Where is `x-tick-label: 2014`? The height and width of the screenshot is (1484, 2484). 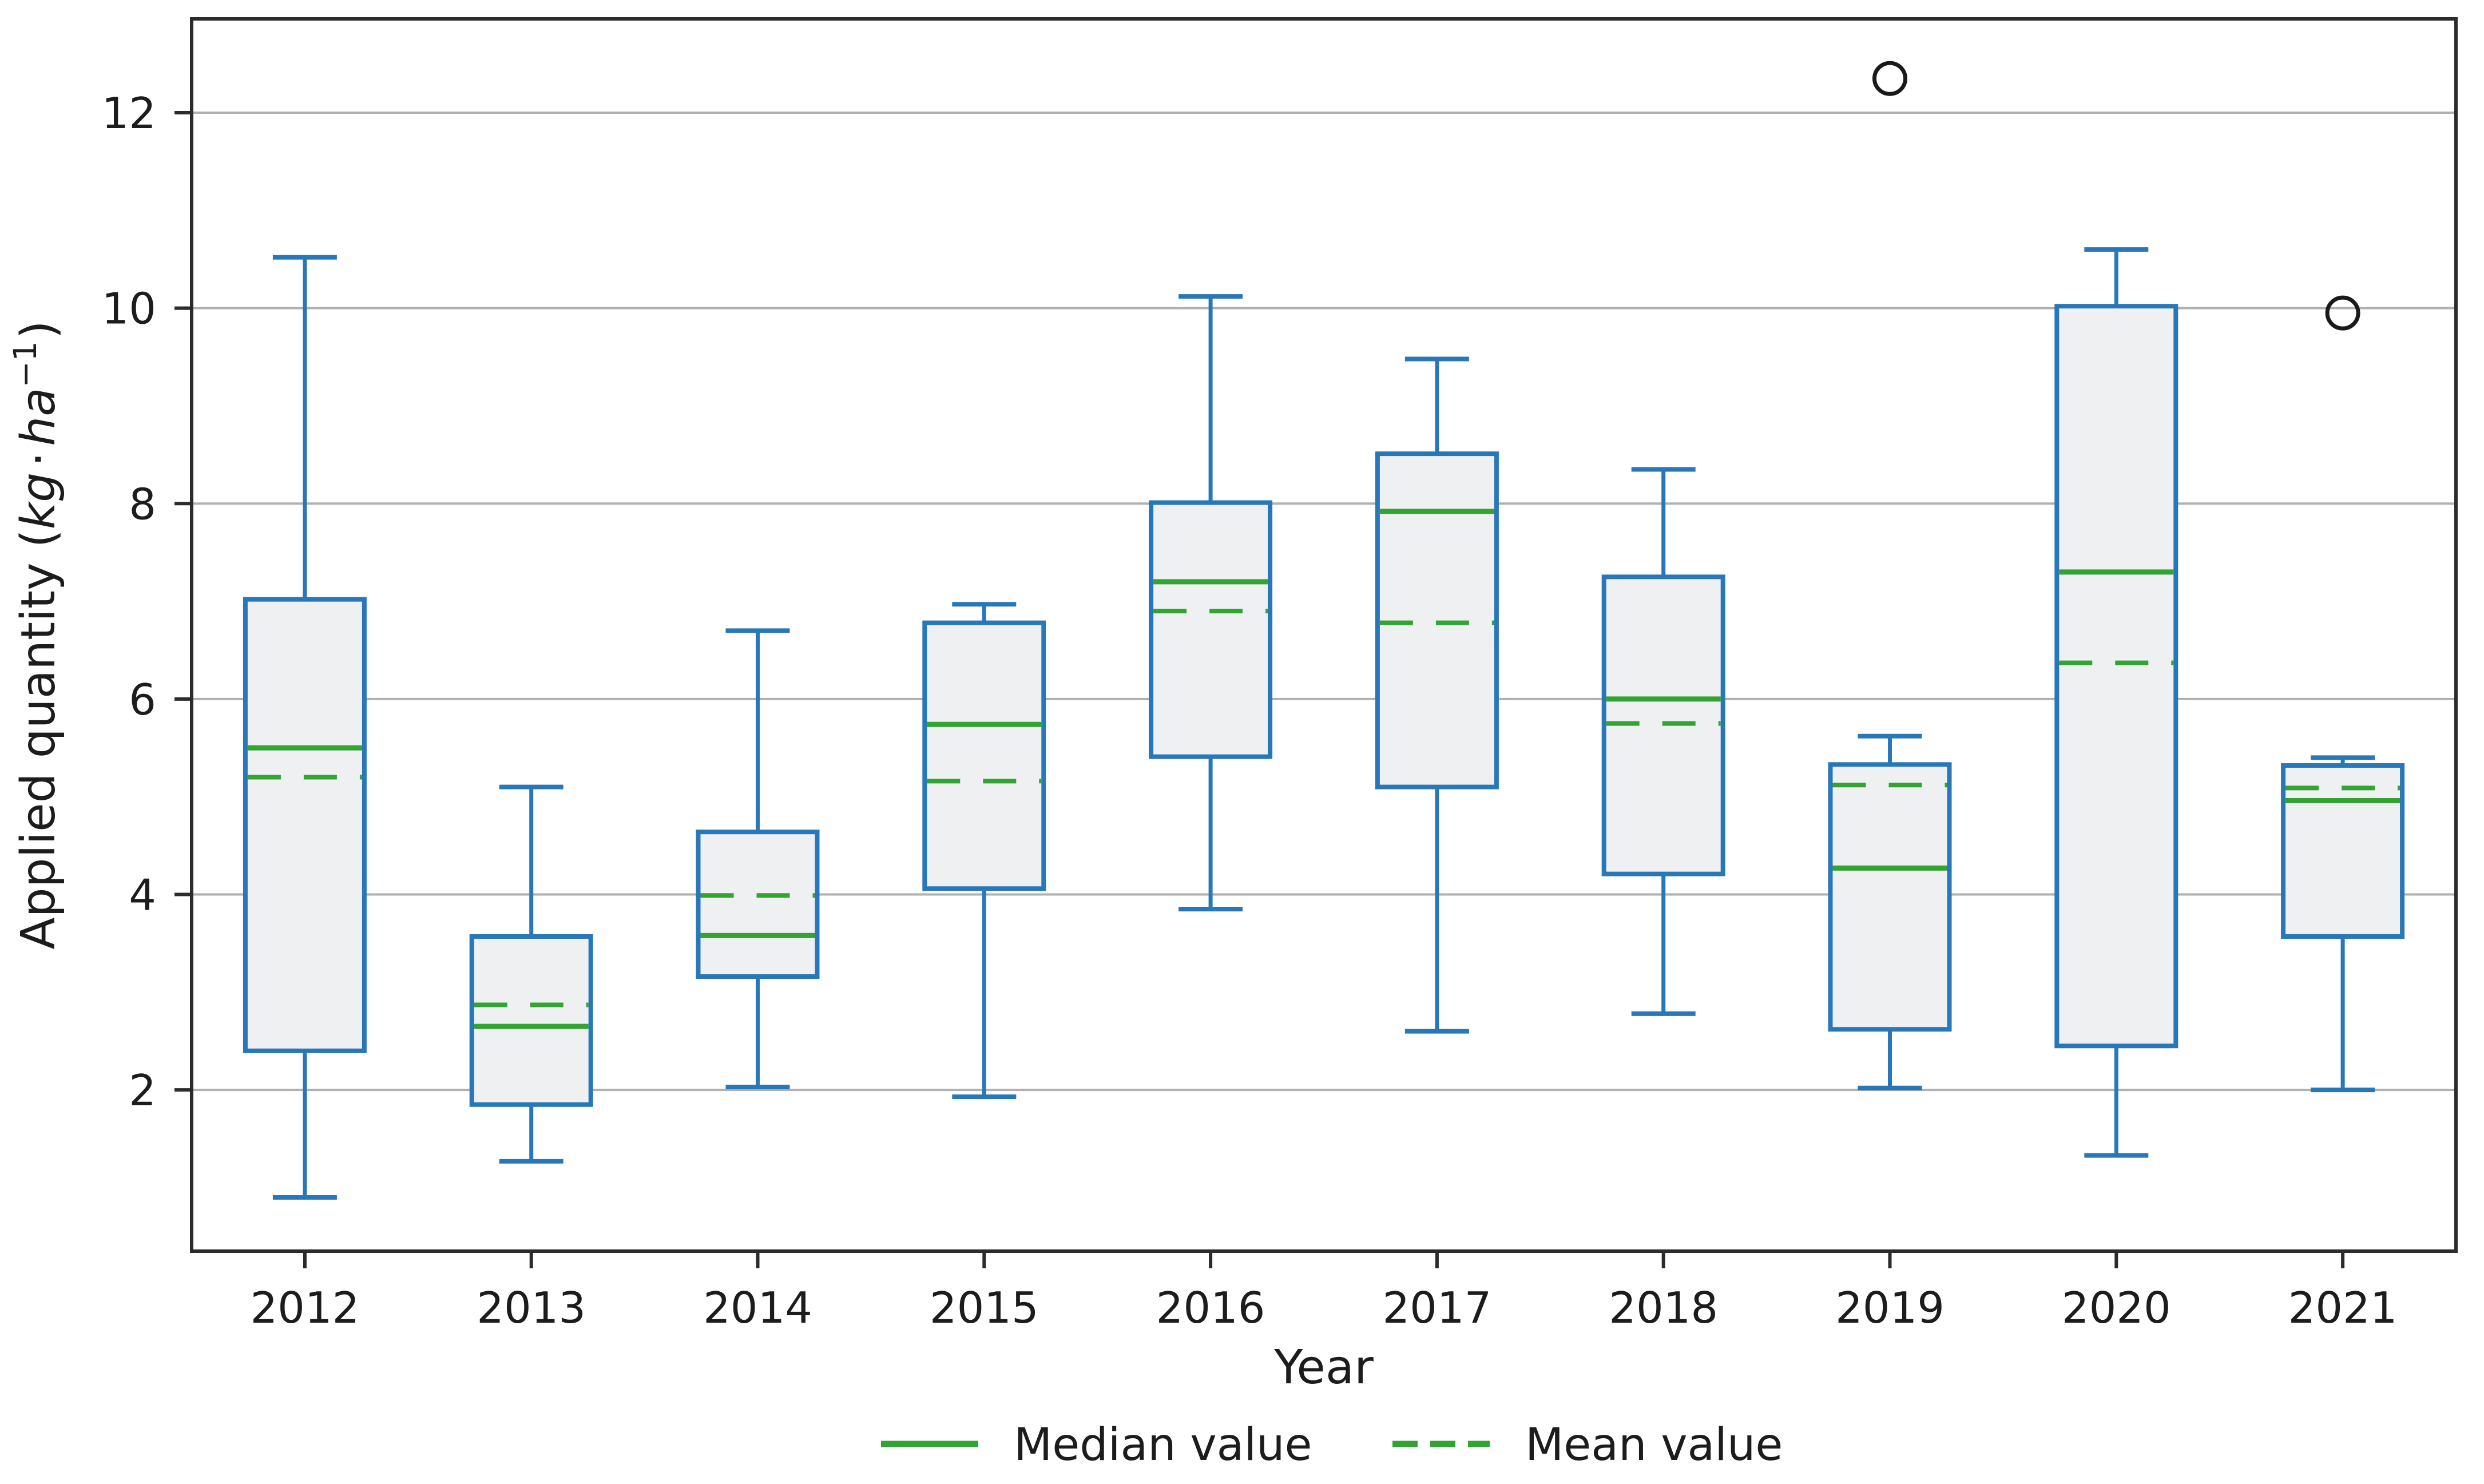 x-tick-label: 2014 is located at coordinates (757, 1308).